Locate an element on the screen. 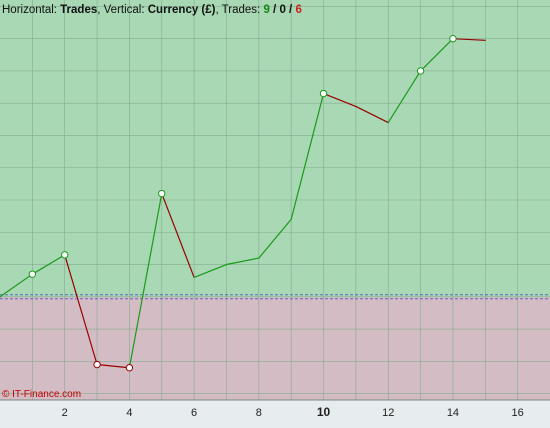 This screenshot has height=428, width=550. x-tick-label: 14 is located at coordinates (453, 413).